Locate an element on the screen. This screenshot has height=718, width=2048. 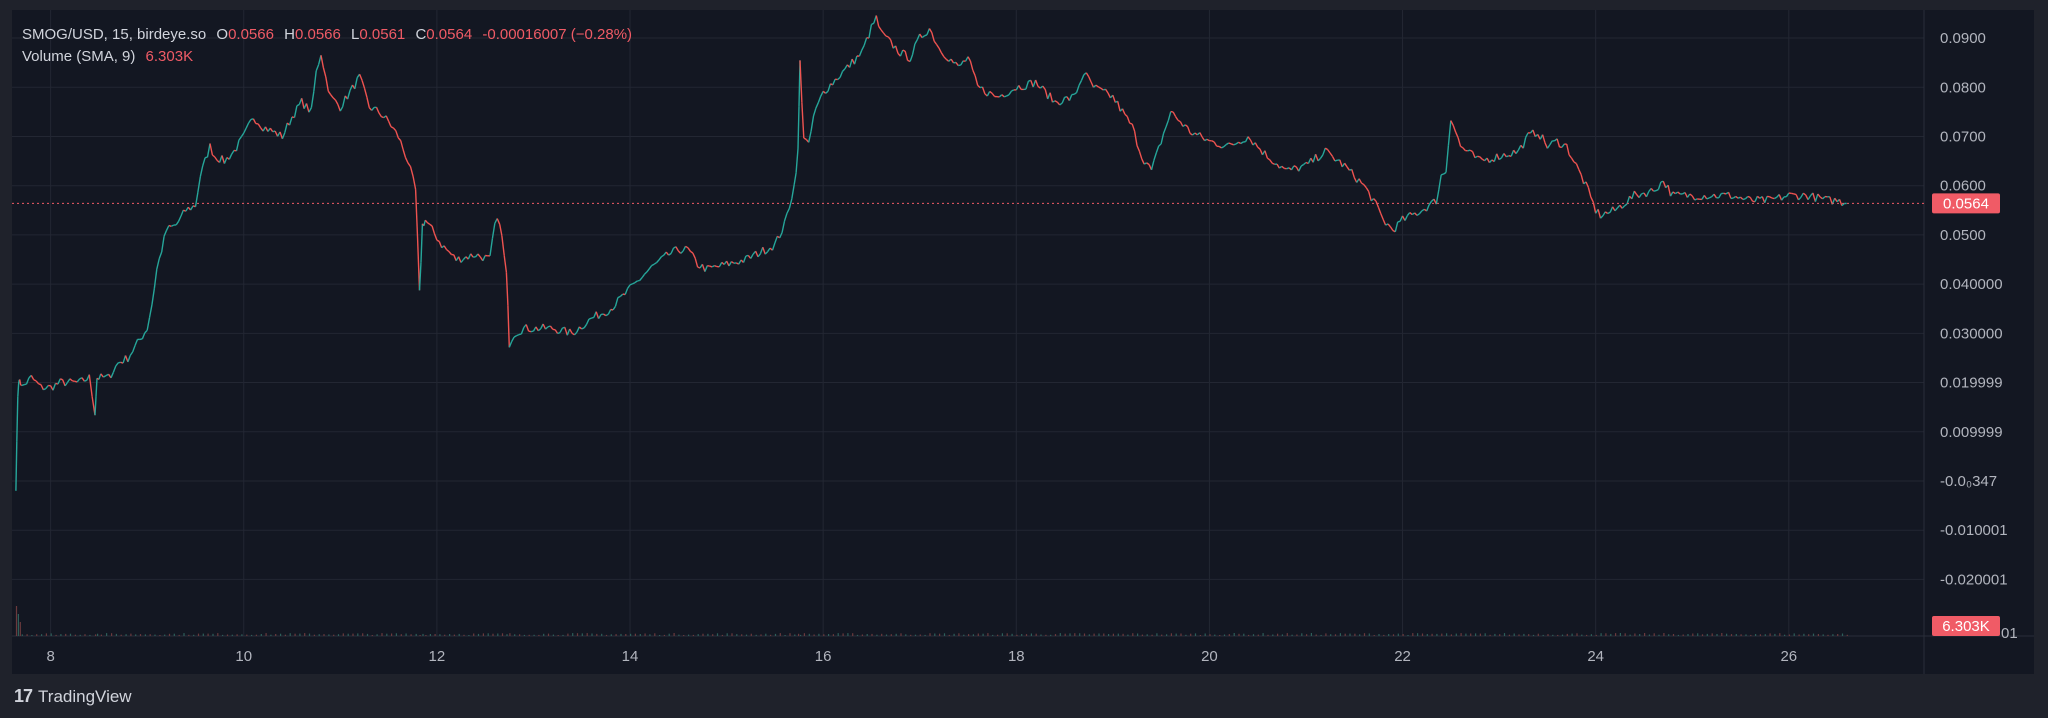
tradingview-branding: 17 TradingView is located at coordinates (73, 696).